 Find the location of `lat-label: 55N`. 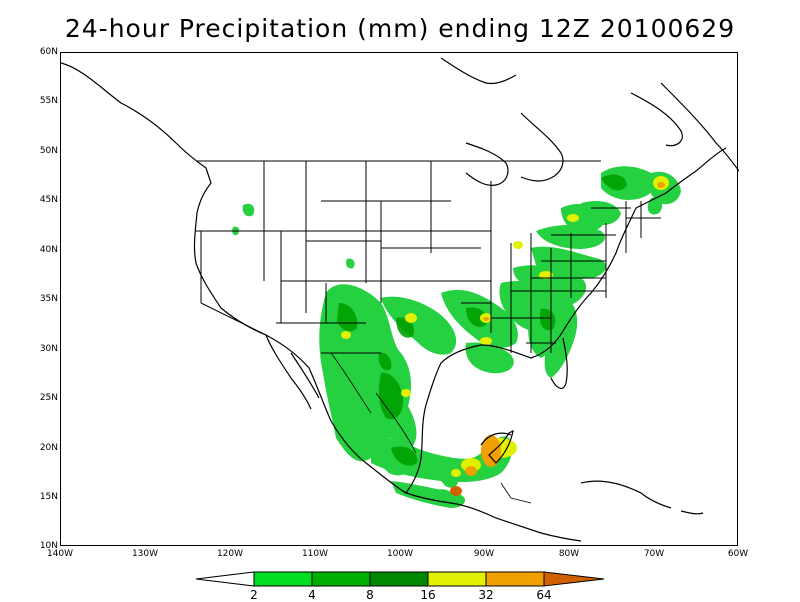

lat-label: 55N is located at coordinates (48, 101).